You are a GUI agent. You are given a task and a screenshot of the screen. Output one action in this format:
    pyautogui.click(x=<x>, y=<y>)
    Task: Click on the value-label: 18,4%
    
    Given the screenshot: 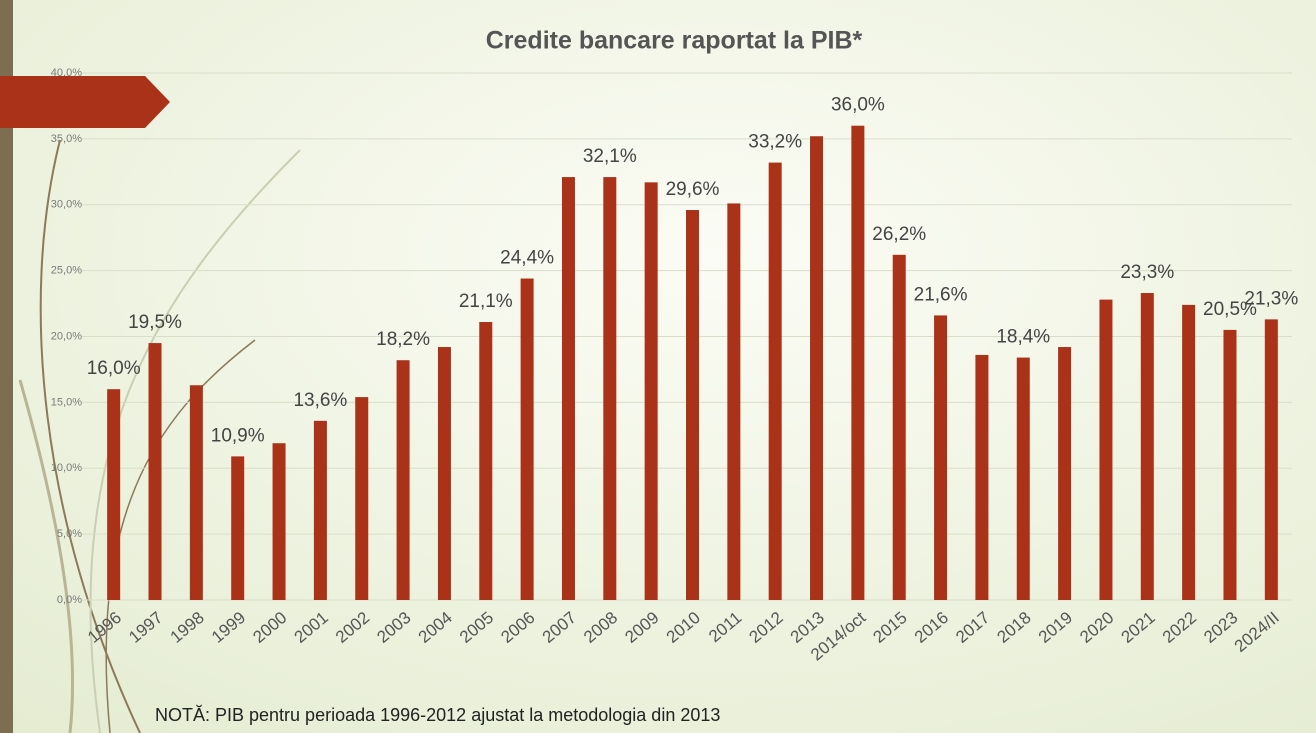 What is the action you would take?
    pyautogui.click(x=1023, y=337)
    